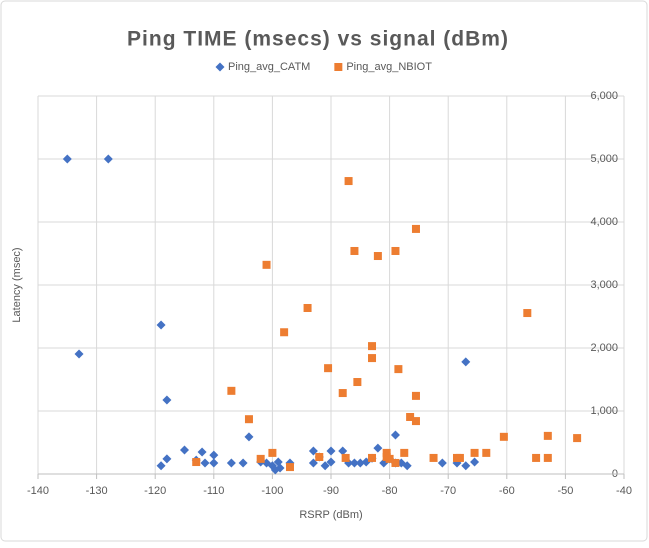 Image resolution: width=649 pixels, height=548 pixels. Describe the element at coordinates (330, 515) in the screenshot. I see `x-axis-title: RSRP (dBm)` at that location.